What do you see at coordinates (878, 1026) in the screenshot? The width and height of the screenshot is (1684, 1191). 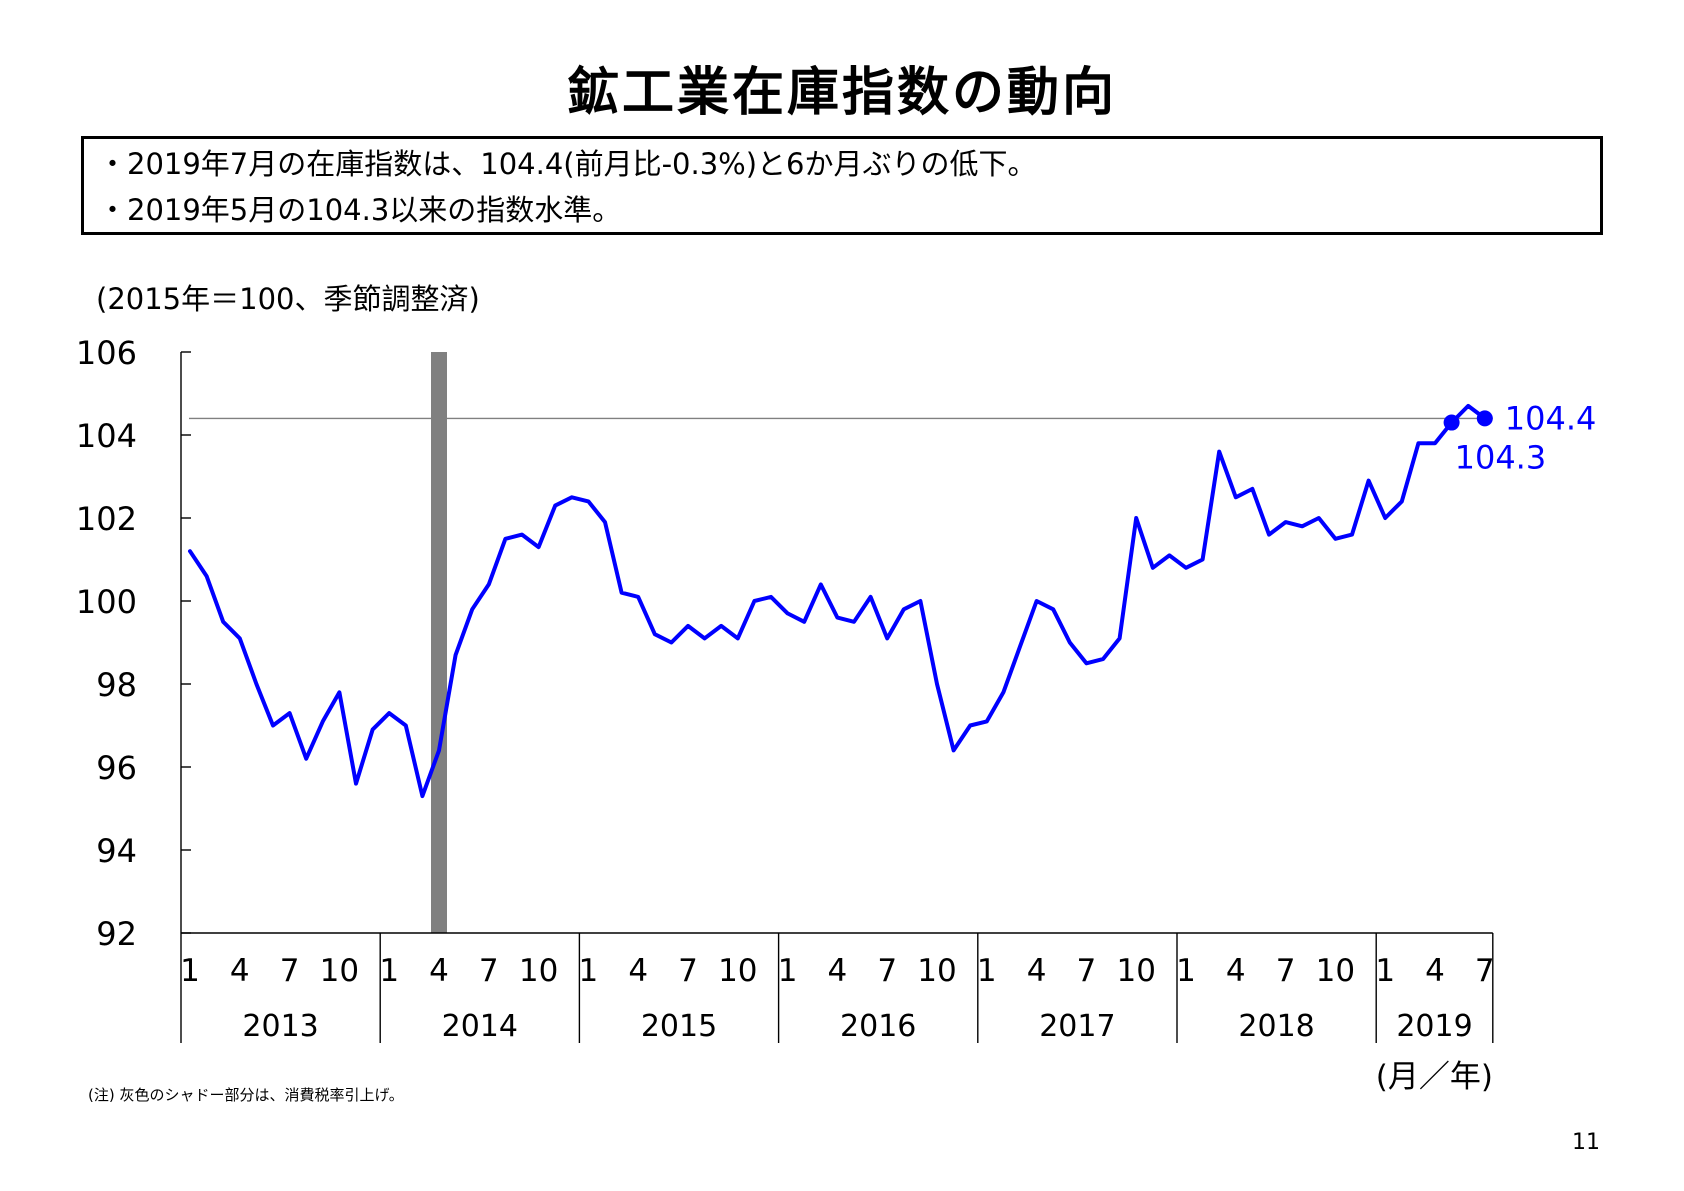 I see `year-label: 2016` at bounding box center [878, 1026].